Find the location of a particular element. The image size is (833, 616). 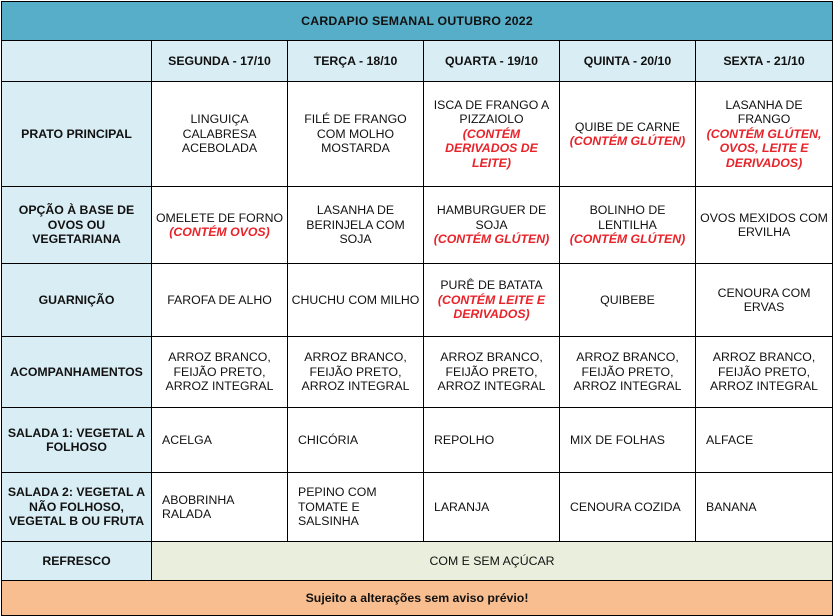

row-label-guarnicao: GUARNIÇÃO is located at coordinates (76, 300).